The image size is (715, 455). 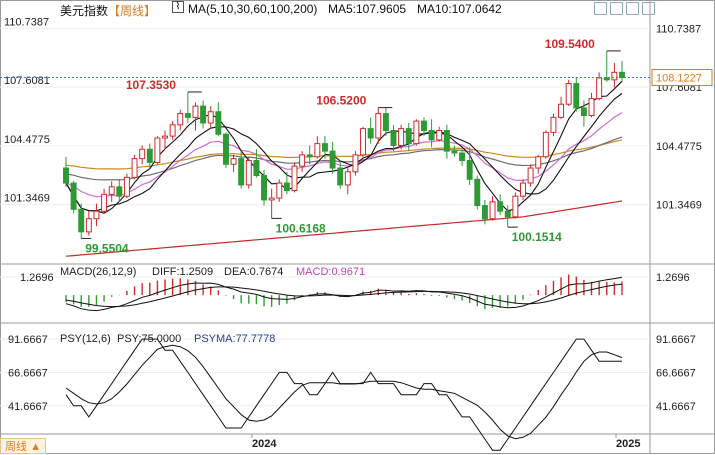 I want to click on psy-tick-label-right: 66.6667, so click(x=676, y=373).